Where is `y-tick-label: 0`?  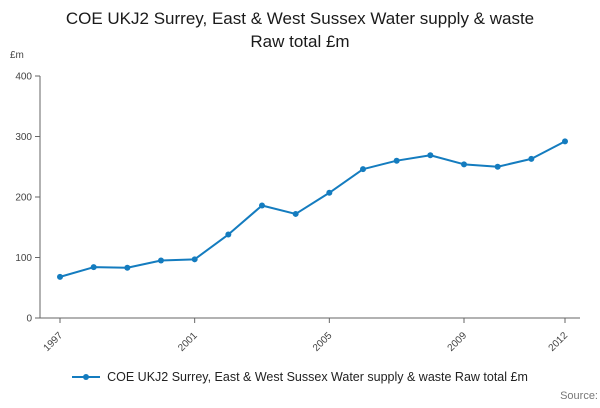
y-tick-label: 0 is located at coordinates (29, 319).